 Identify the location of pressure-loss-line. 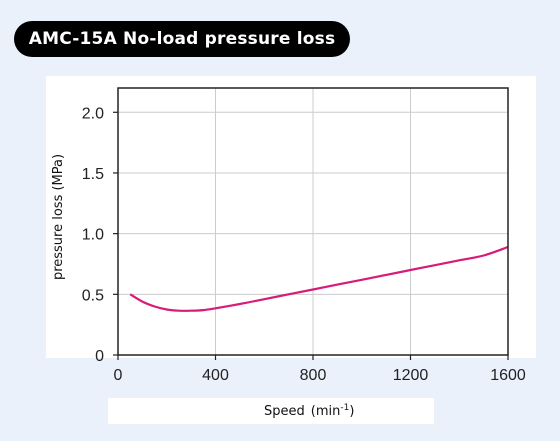
(319, 278).